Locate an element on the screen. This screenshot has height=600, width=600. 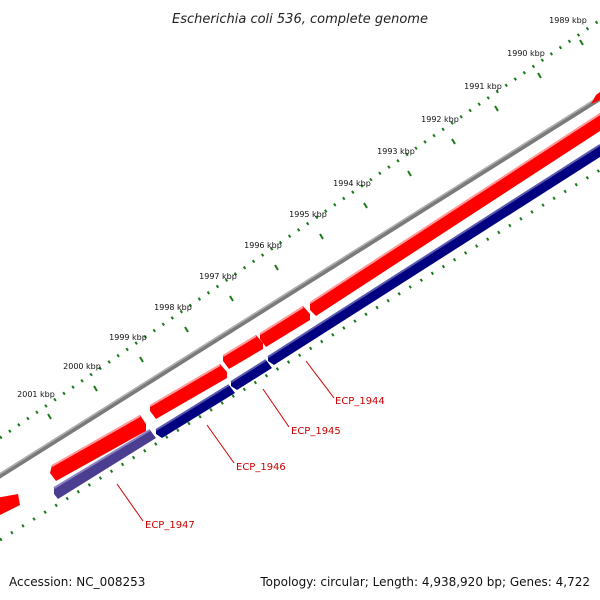
gene-label: ECP_1946 is located at coordinates (261, 467).